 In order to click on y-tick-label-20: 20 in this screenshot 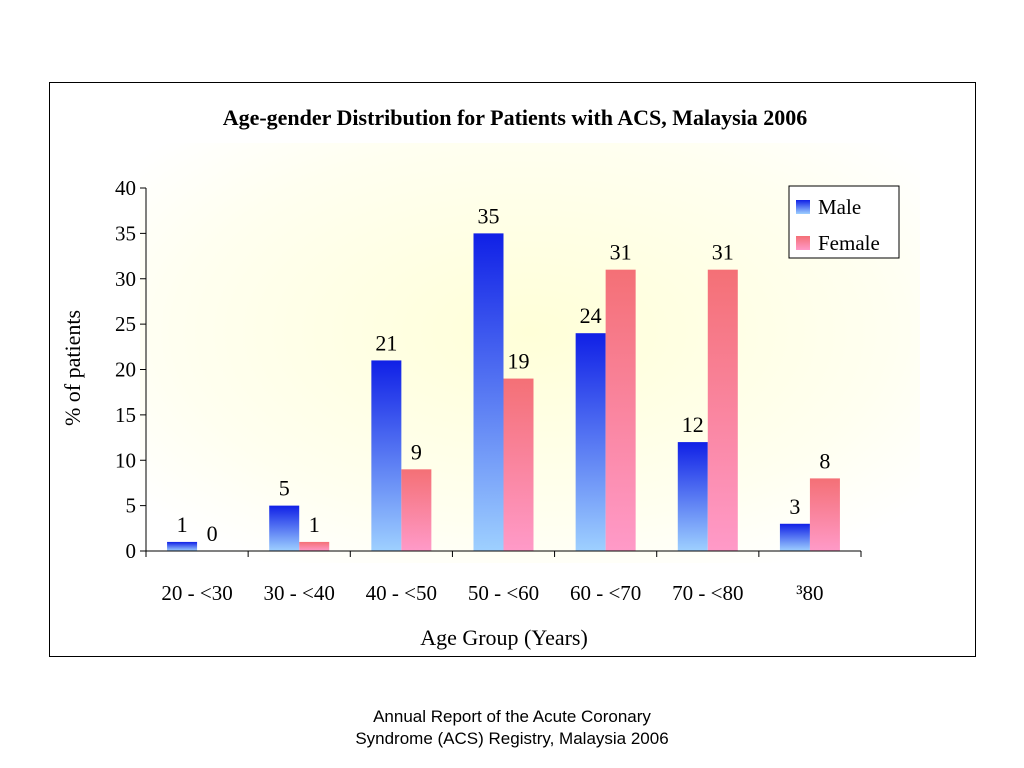, I will do `click(125, 370)`.